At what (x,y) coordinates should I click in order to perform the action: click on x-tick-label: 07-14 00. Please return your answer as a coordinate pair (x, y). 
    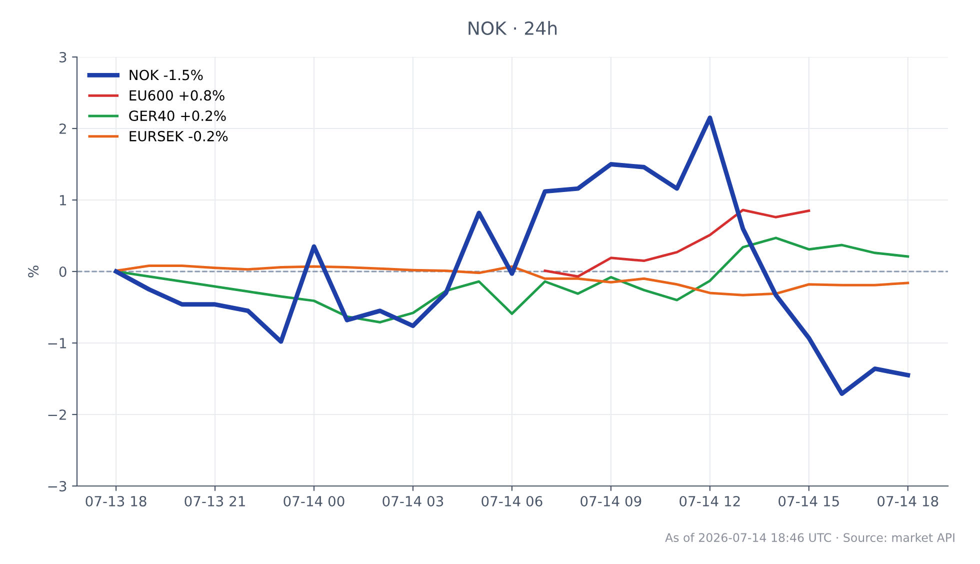
    Looking at the image, I should click on (314, 501).